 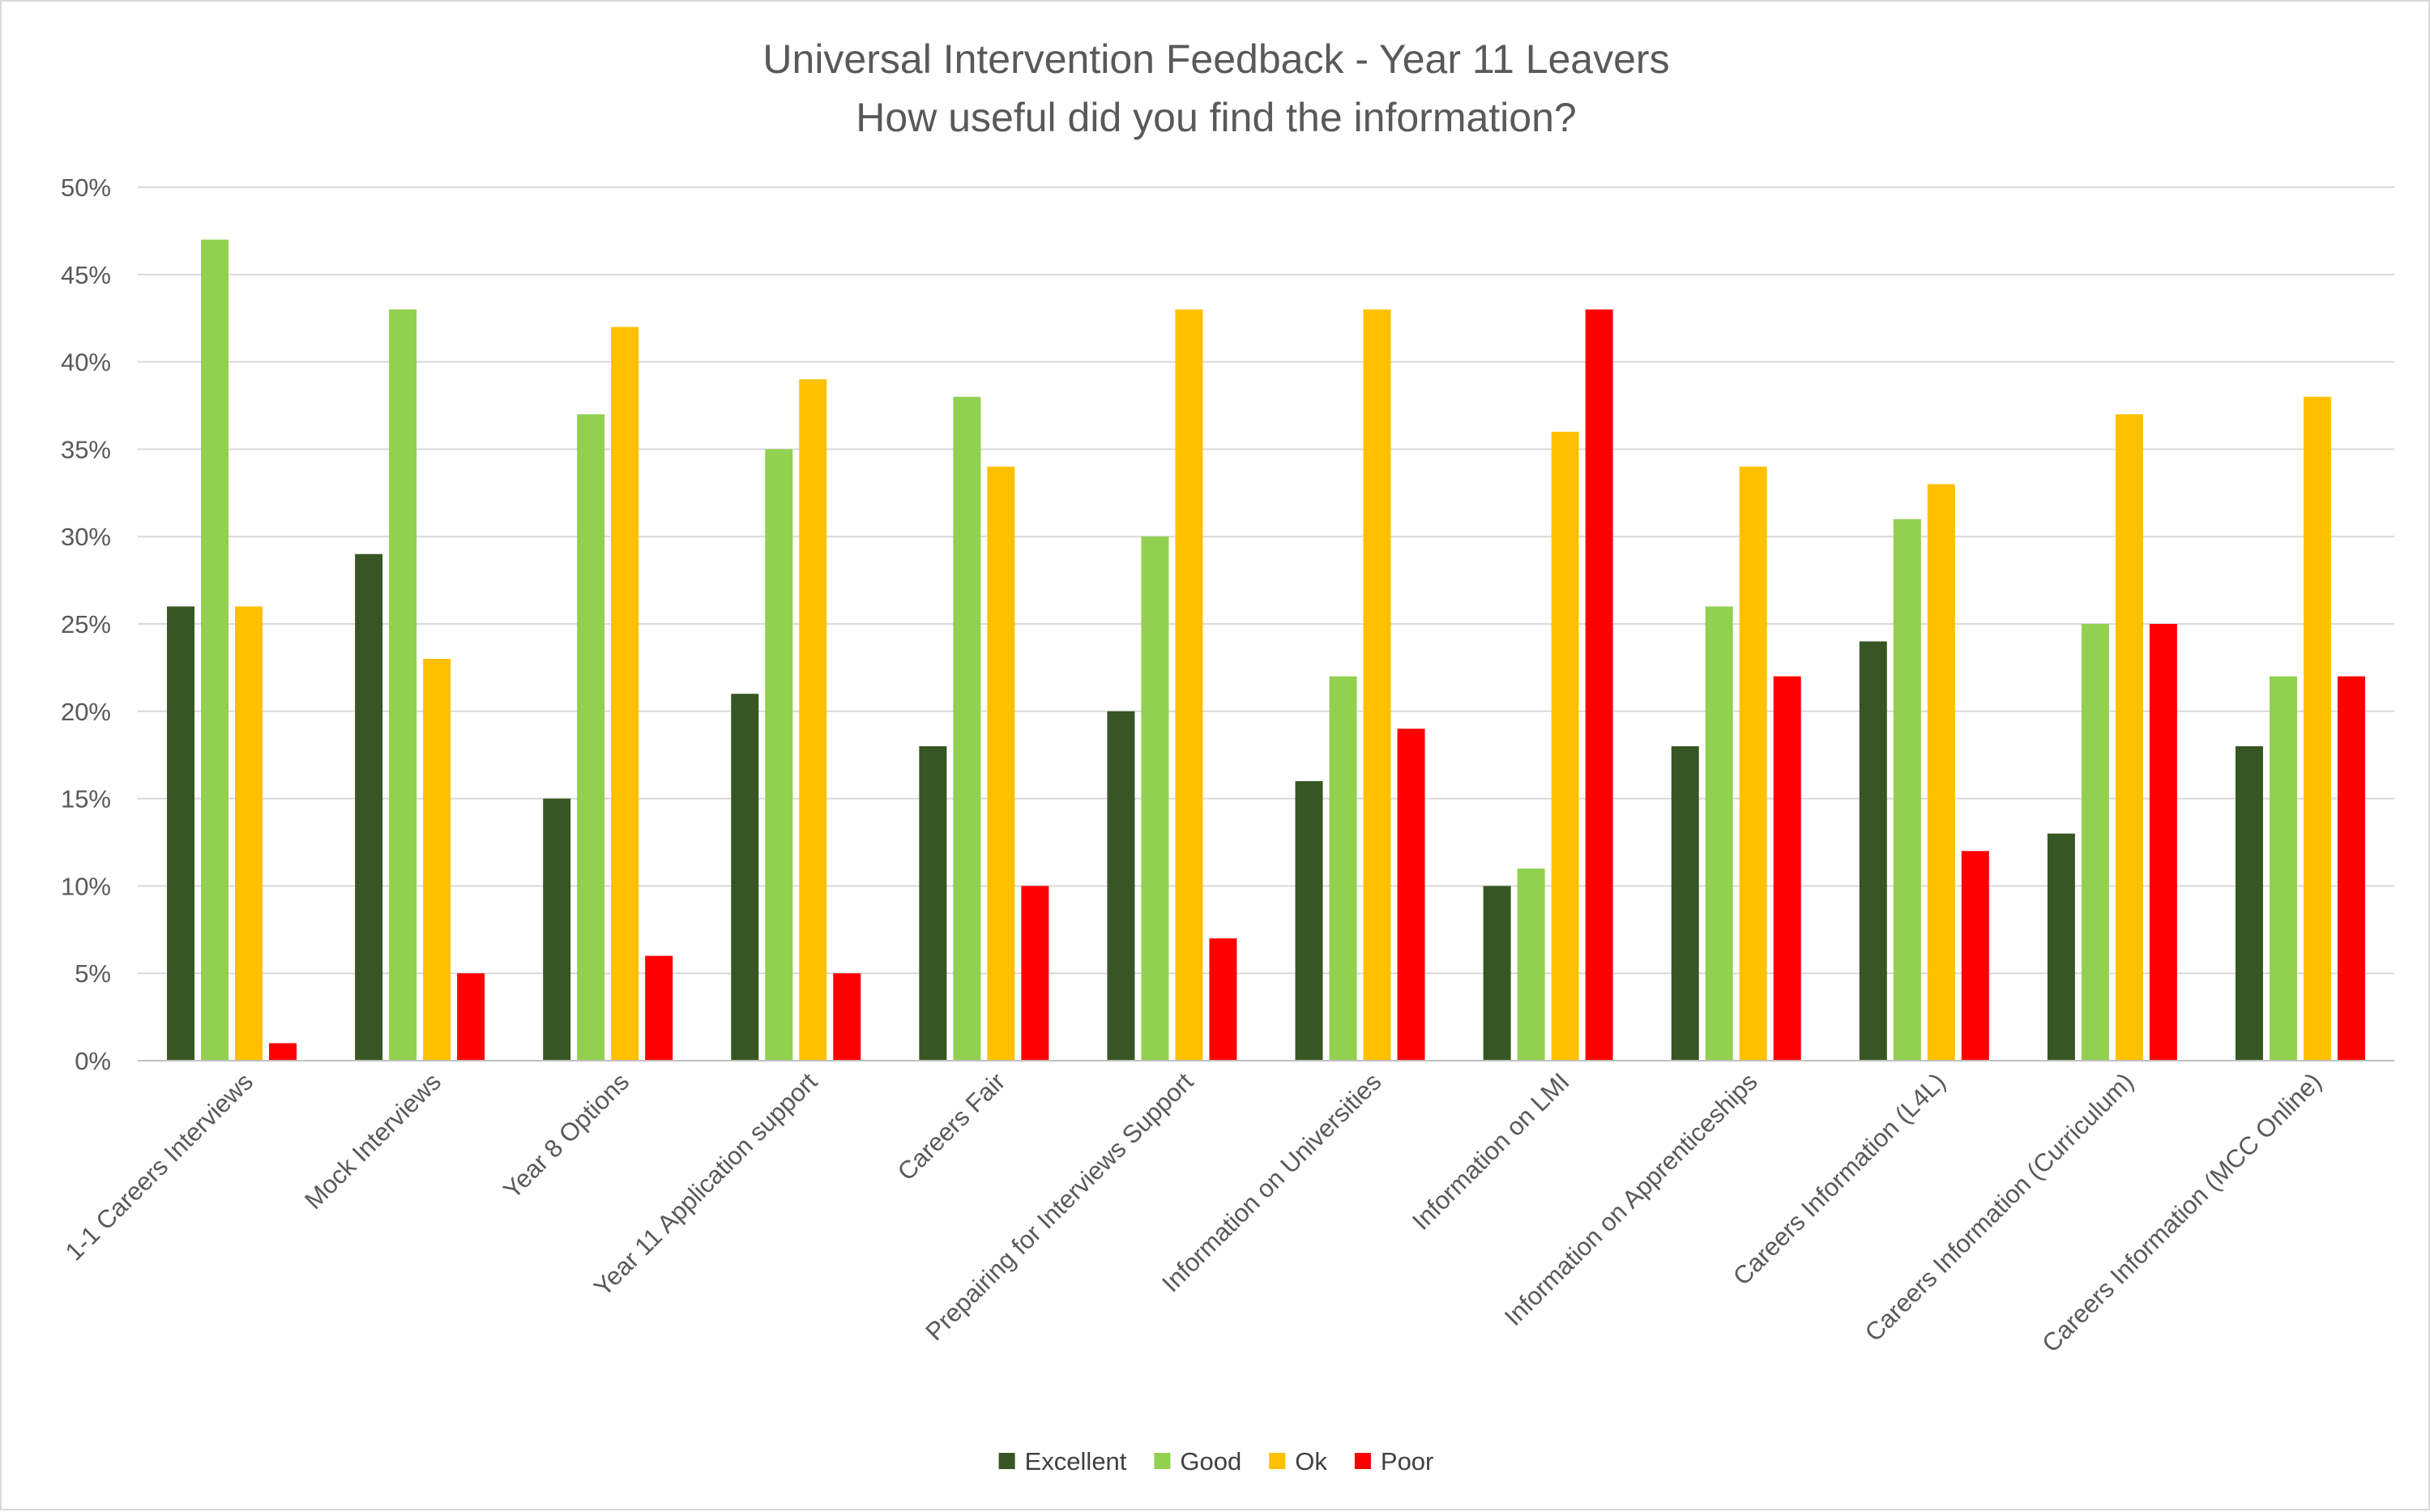 I want to click on chart-subtitle: How useful did you find the information?, so click(x=1216, y=117).